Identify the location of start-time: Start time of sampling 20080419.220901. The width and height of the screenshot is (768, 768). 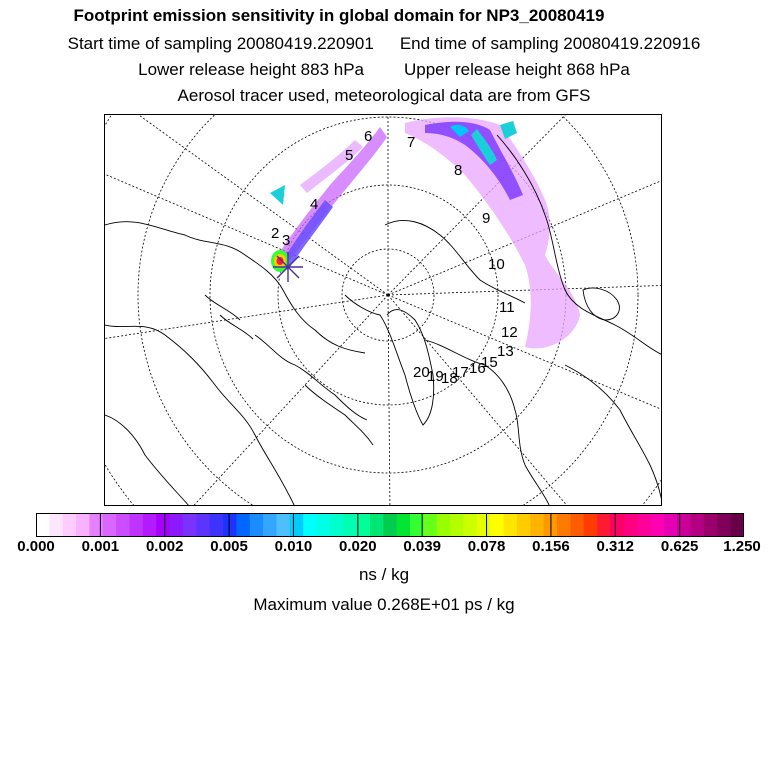
(220, 43).